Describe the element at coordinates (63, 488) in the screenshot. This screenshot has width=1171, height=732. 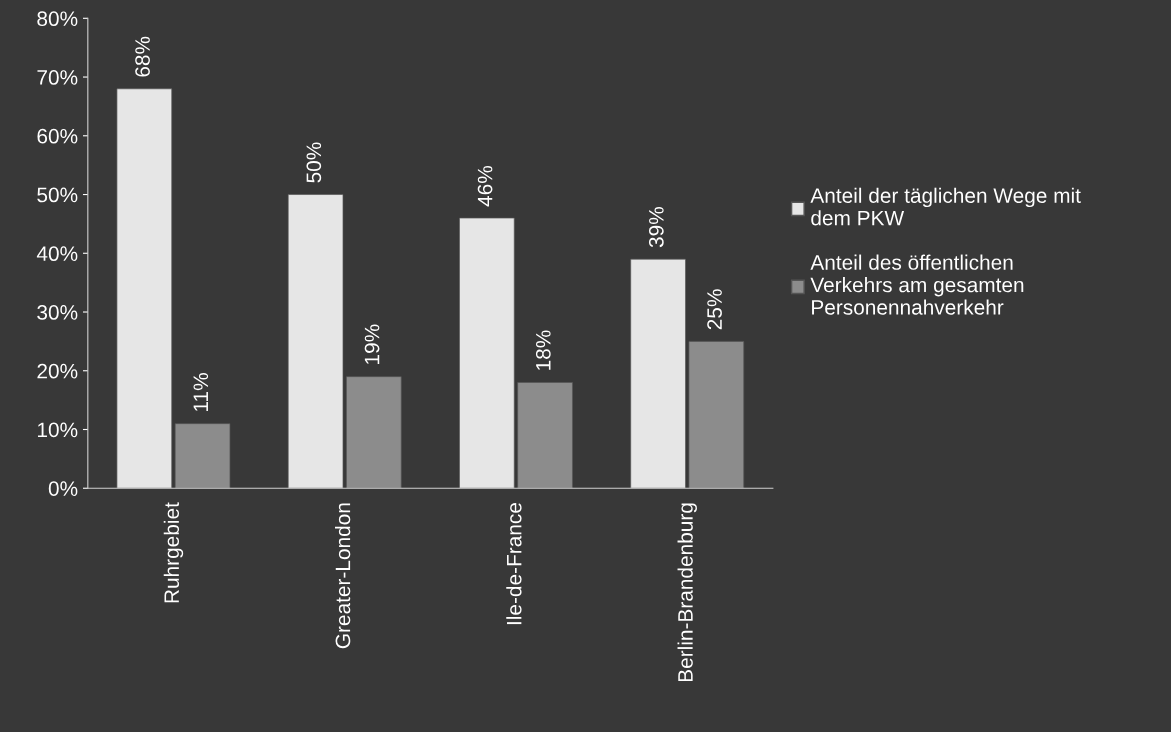
I see `y-tick-label: 0%` at that location.